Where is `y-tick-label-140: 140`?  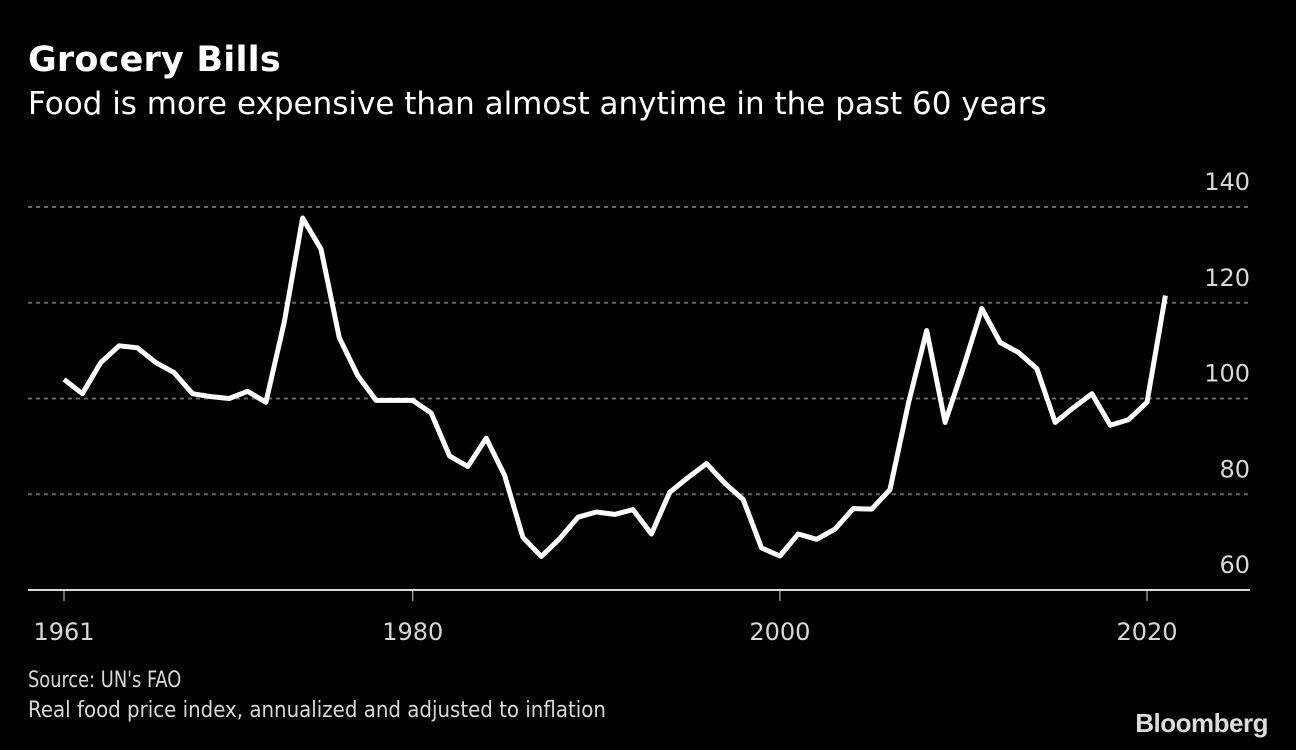
y-tick-label-140: 140 is located at coordinates (1227, 182).